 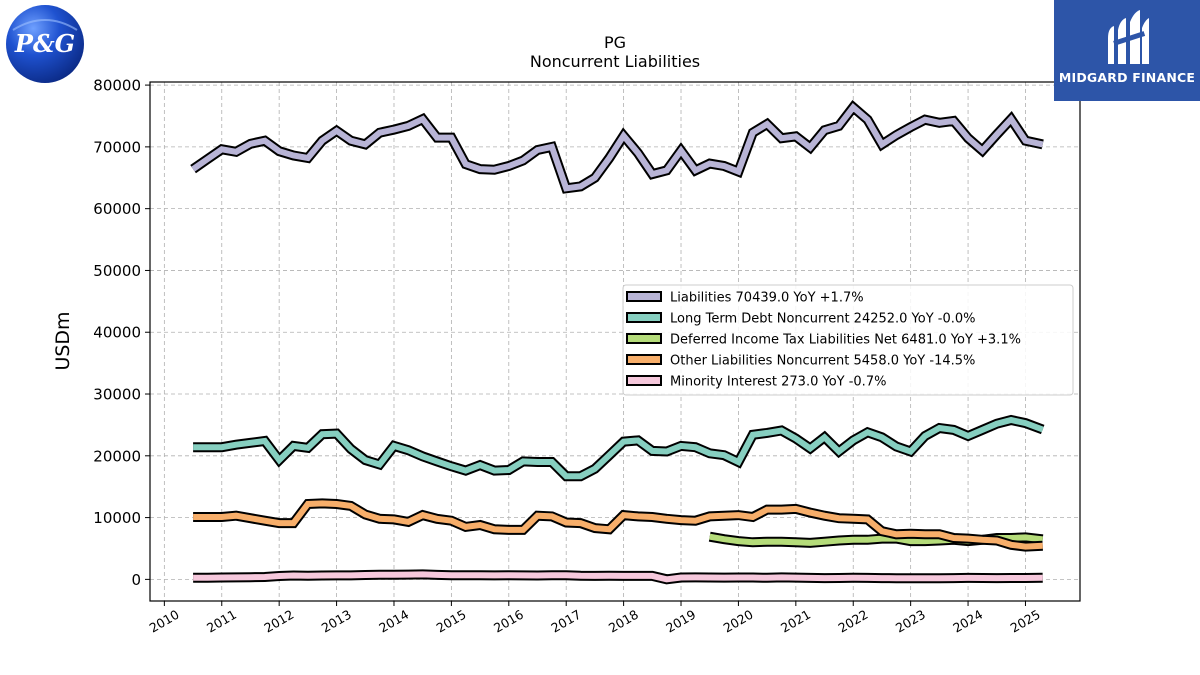 I want to click on y-tick-label: 30000, so click(x=117, y=395).